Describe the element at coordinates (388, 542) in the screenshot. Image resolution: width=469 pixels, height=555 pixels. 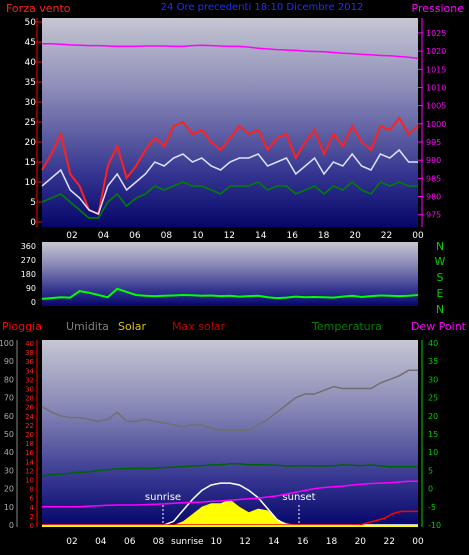
I see `climate-x-tick-22: 22` at that location.